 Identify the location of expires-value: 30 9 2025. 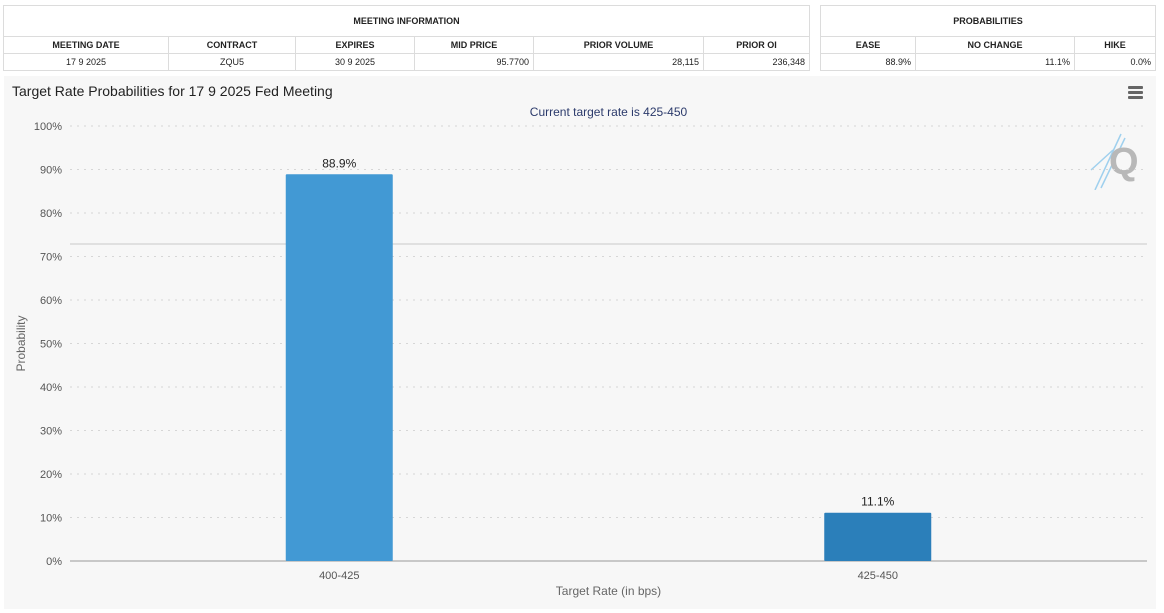
(355, 62).